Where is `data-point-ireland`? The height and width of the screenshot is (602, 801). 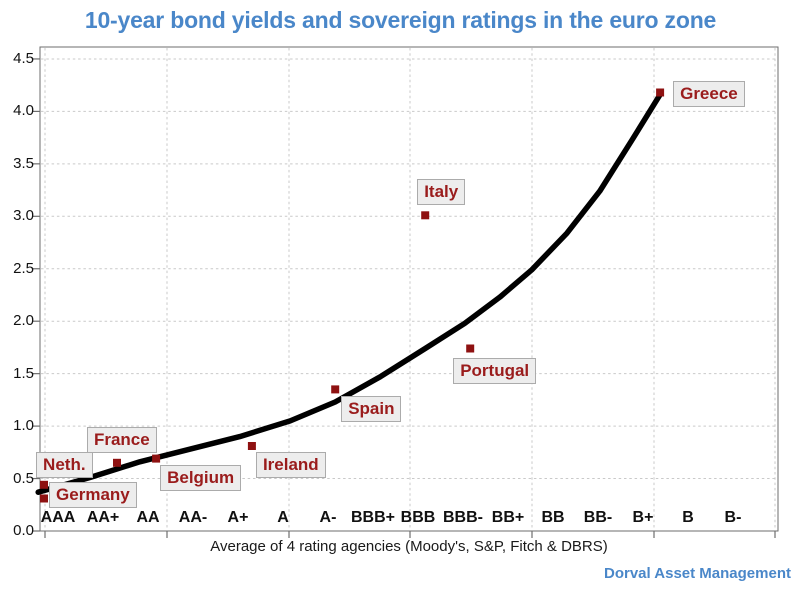
data-point-ireland is located at coordinates (251, 446).